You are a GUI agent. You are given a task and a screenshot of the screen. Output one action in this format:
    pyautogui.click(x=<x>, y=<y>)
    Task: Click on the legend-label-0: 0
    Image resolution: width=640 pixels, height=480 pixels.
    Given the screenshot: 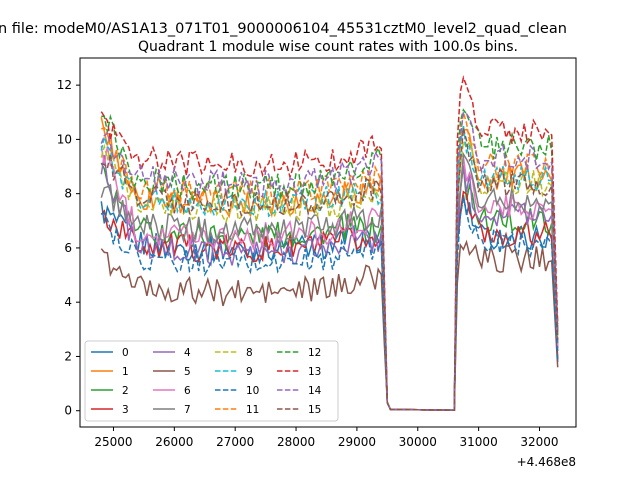 What is the action you would take?
    pyautogui.click(x=125, y=353)
    